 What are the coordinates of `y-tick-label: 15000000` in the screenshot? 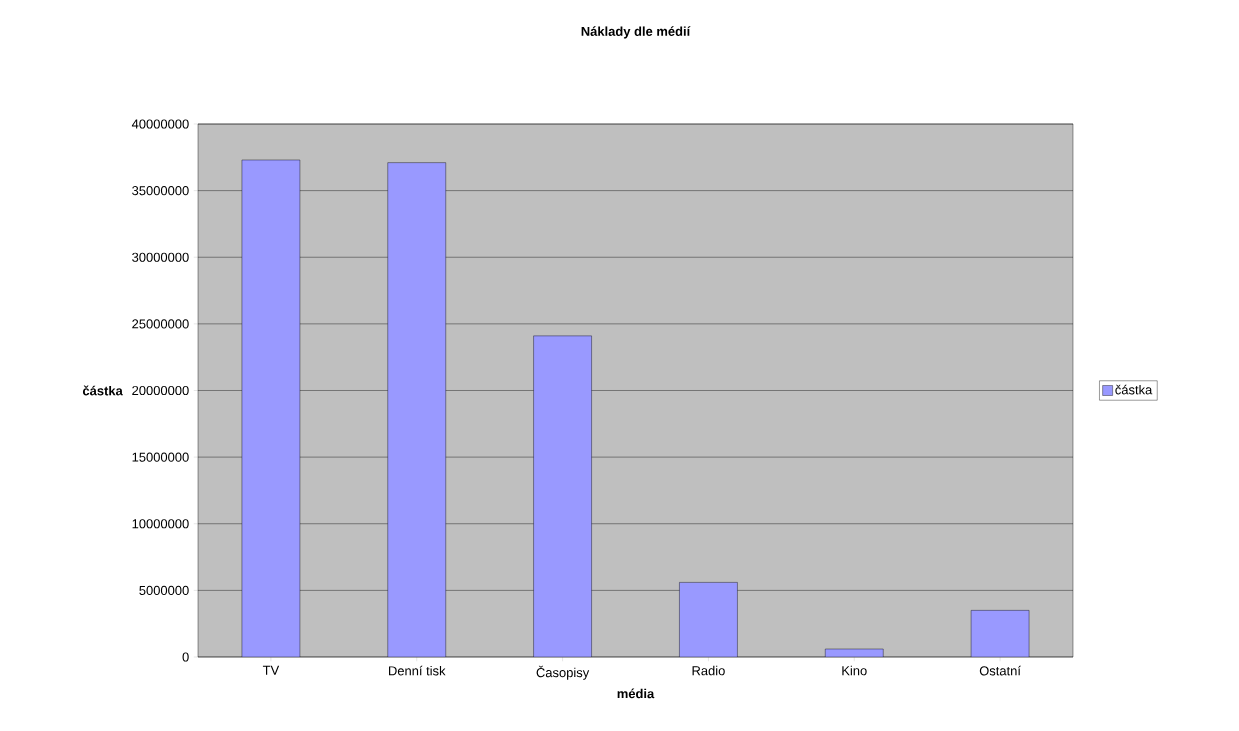 It's located at (160, 457).